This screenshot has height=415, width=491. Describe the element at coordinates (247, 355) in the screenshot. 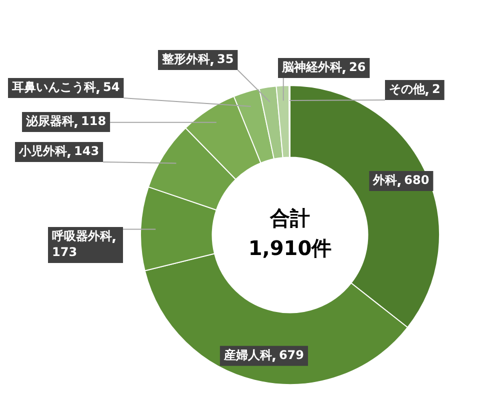

I see `slice-label: 産婦人科` at that location.